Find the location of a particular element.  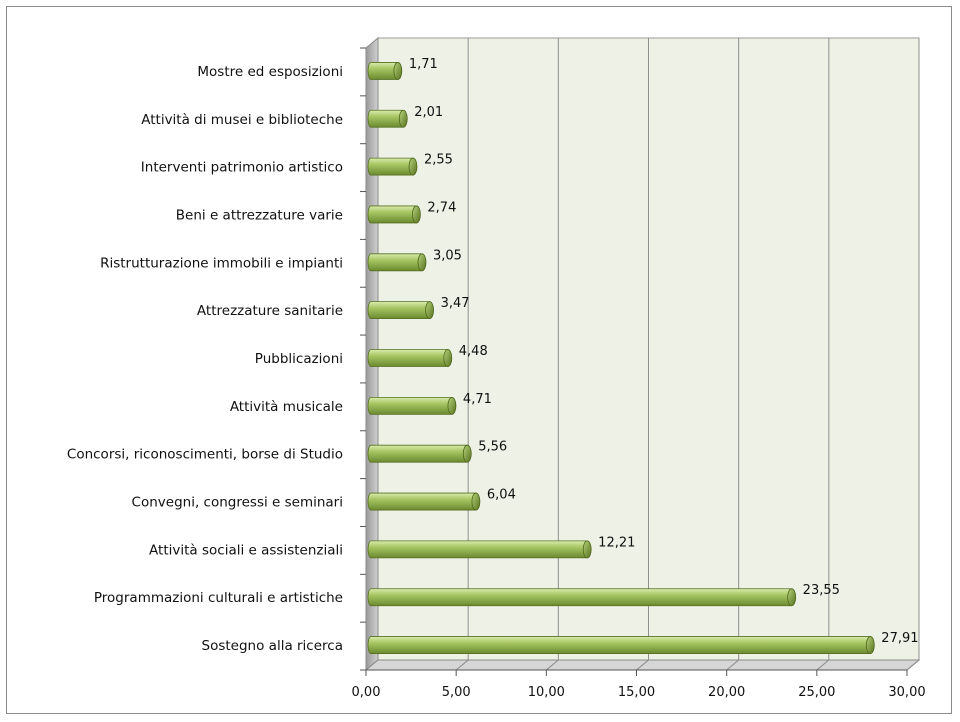

x-tick-label: 5,00 is located at coordinates (456, 692).